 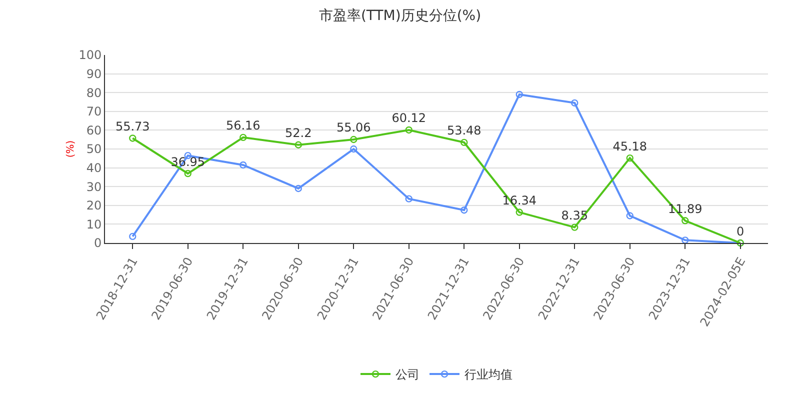 What do you see at coordinates (353, 127) in the screenshot?
I see `data-label: 55.06` at bounding box center [353, 127].